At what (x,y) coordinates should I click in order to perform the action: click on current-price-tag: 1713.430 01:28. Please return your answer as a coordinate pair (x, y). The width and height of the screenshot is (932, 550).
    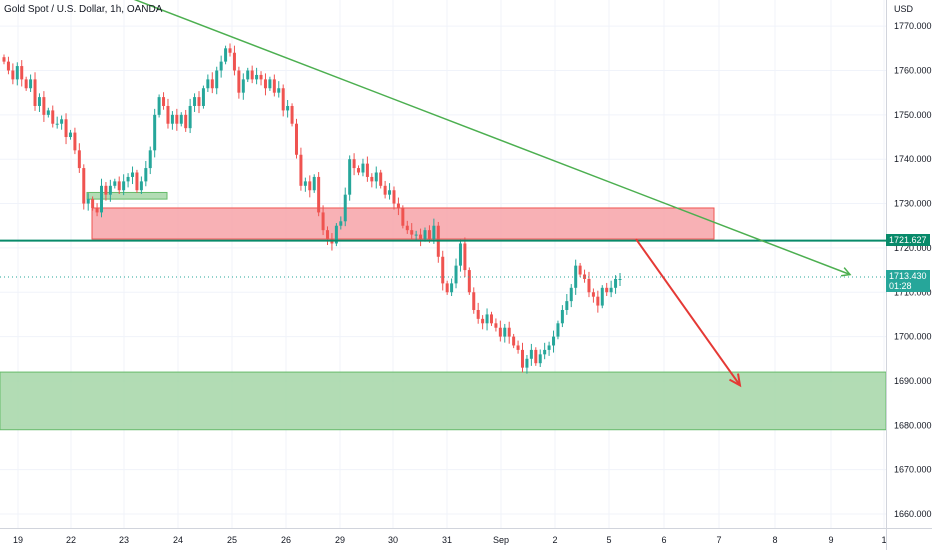
    Looking at the image, I should click on (908, 281).